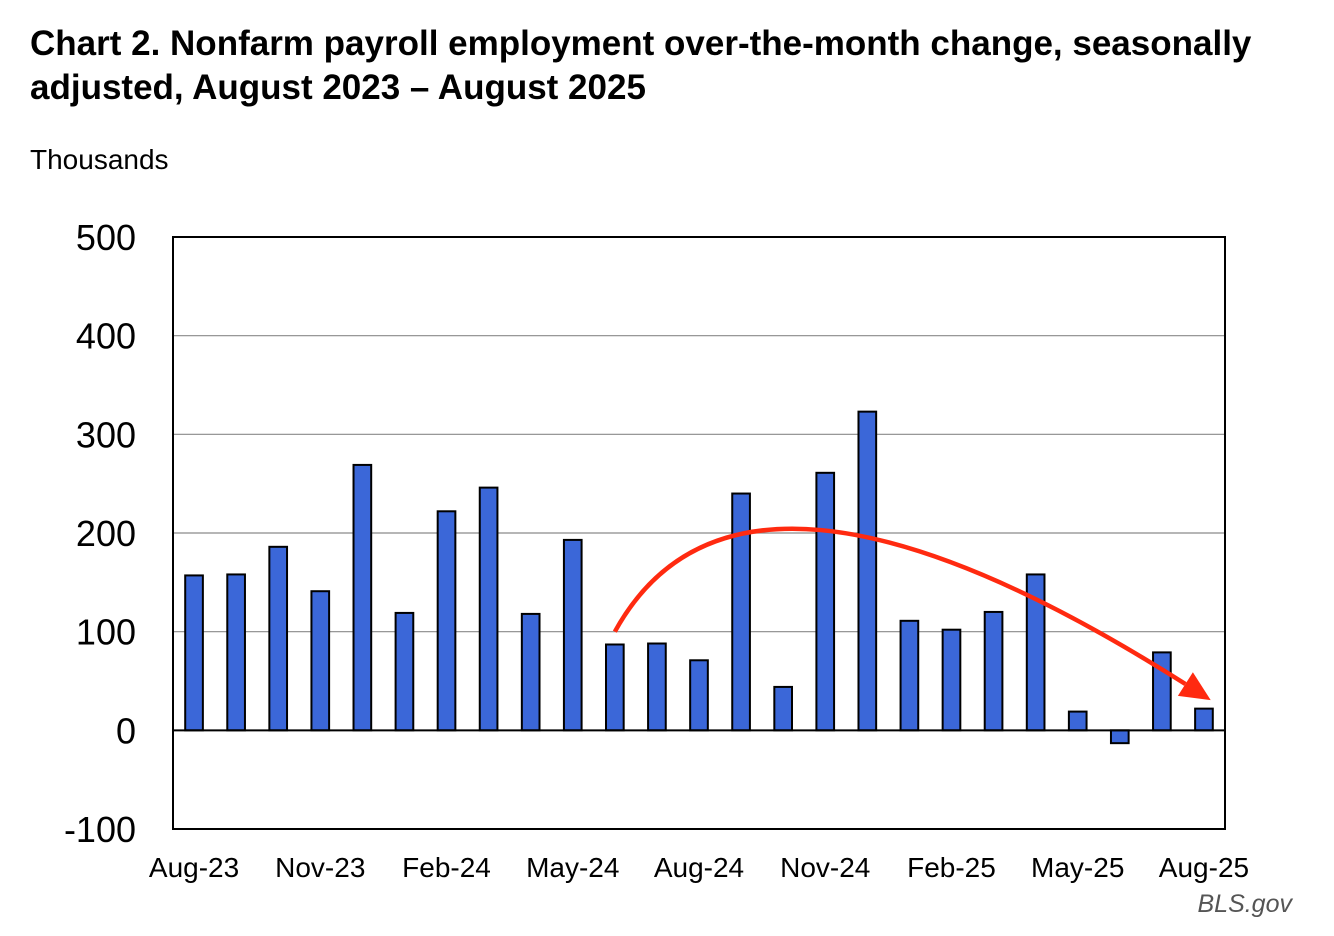  Describe the element at coordinates (825, 867) in the screenshot. I see `x-tick-label: Nov-24` at that location.